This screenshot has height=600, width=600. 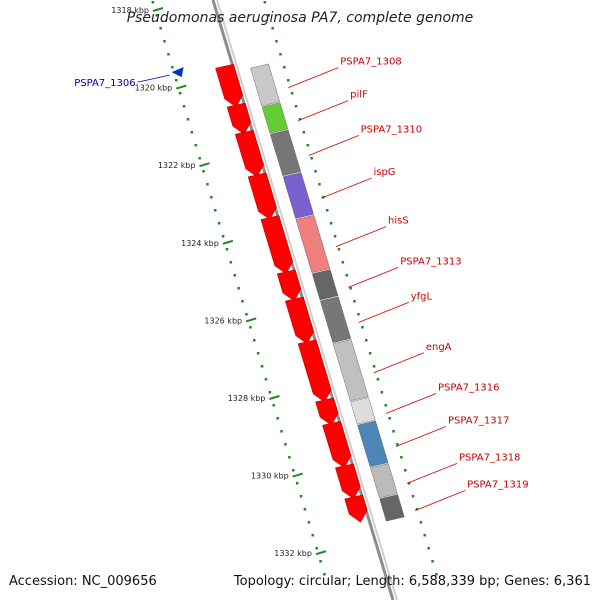 I want to click on gene-label-engA: engA, so click(x=439, y=347).